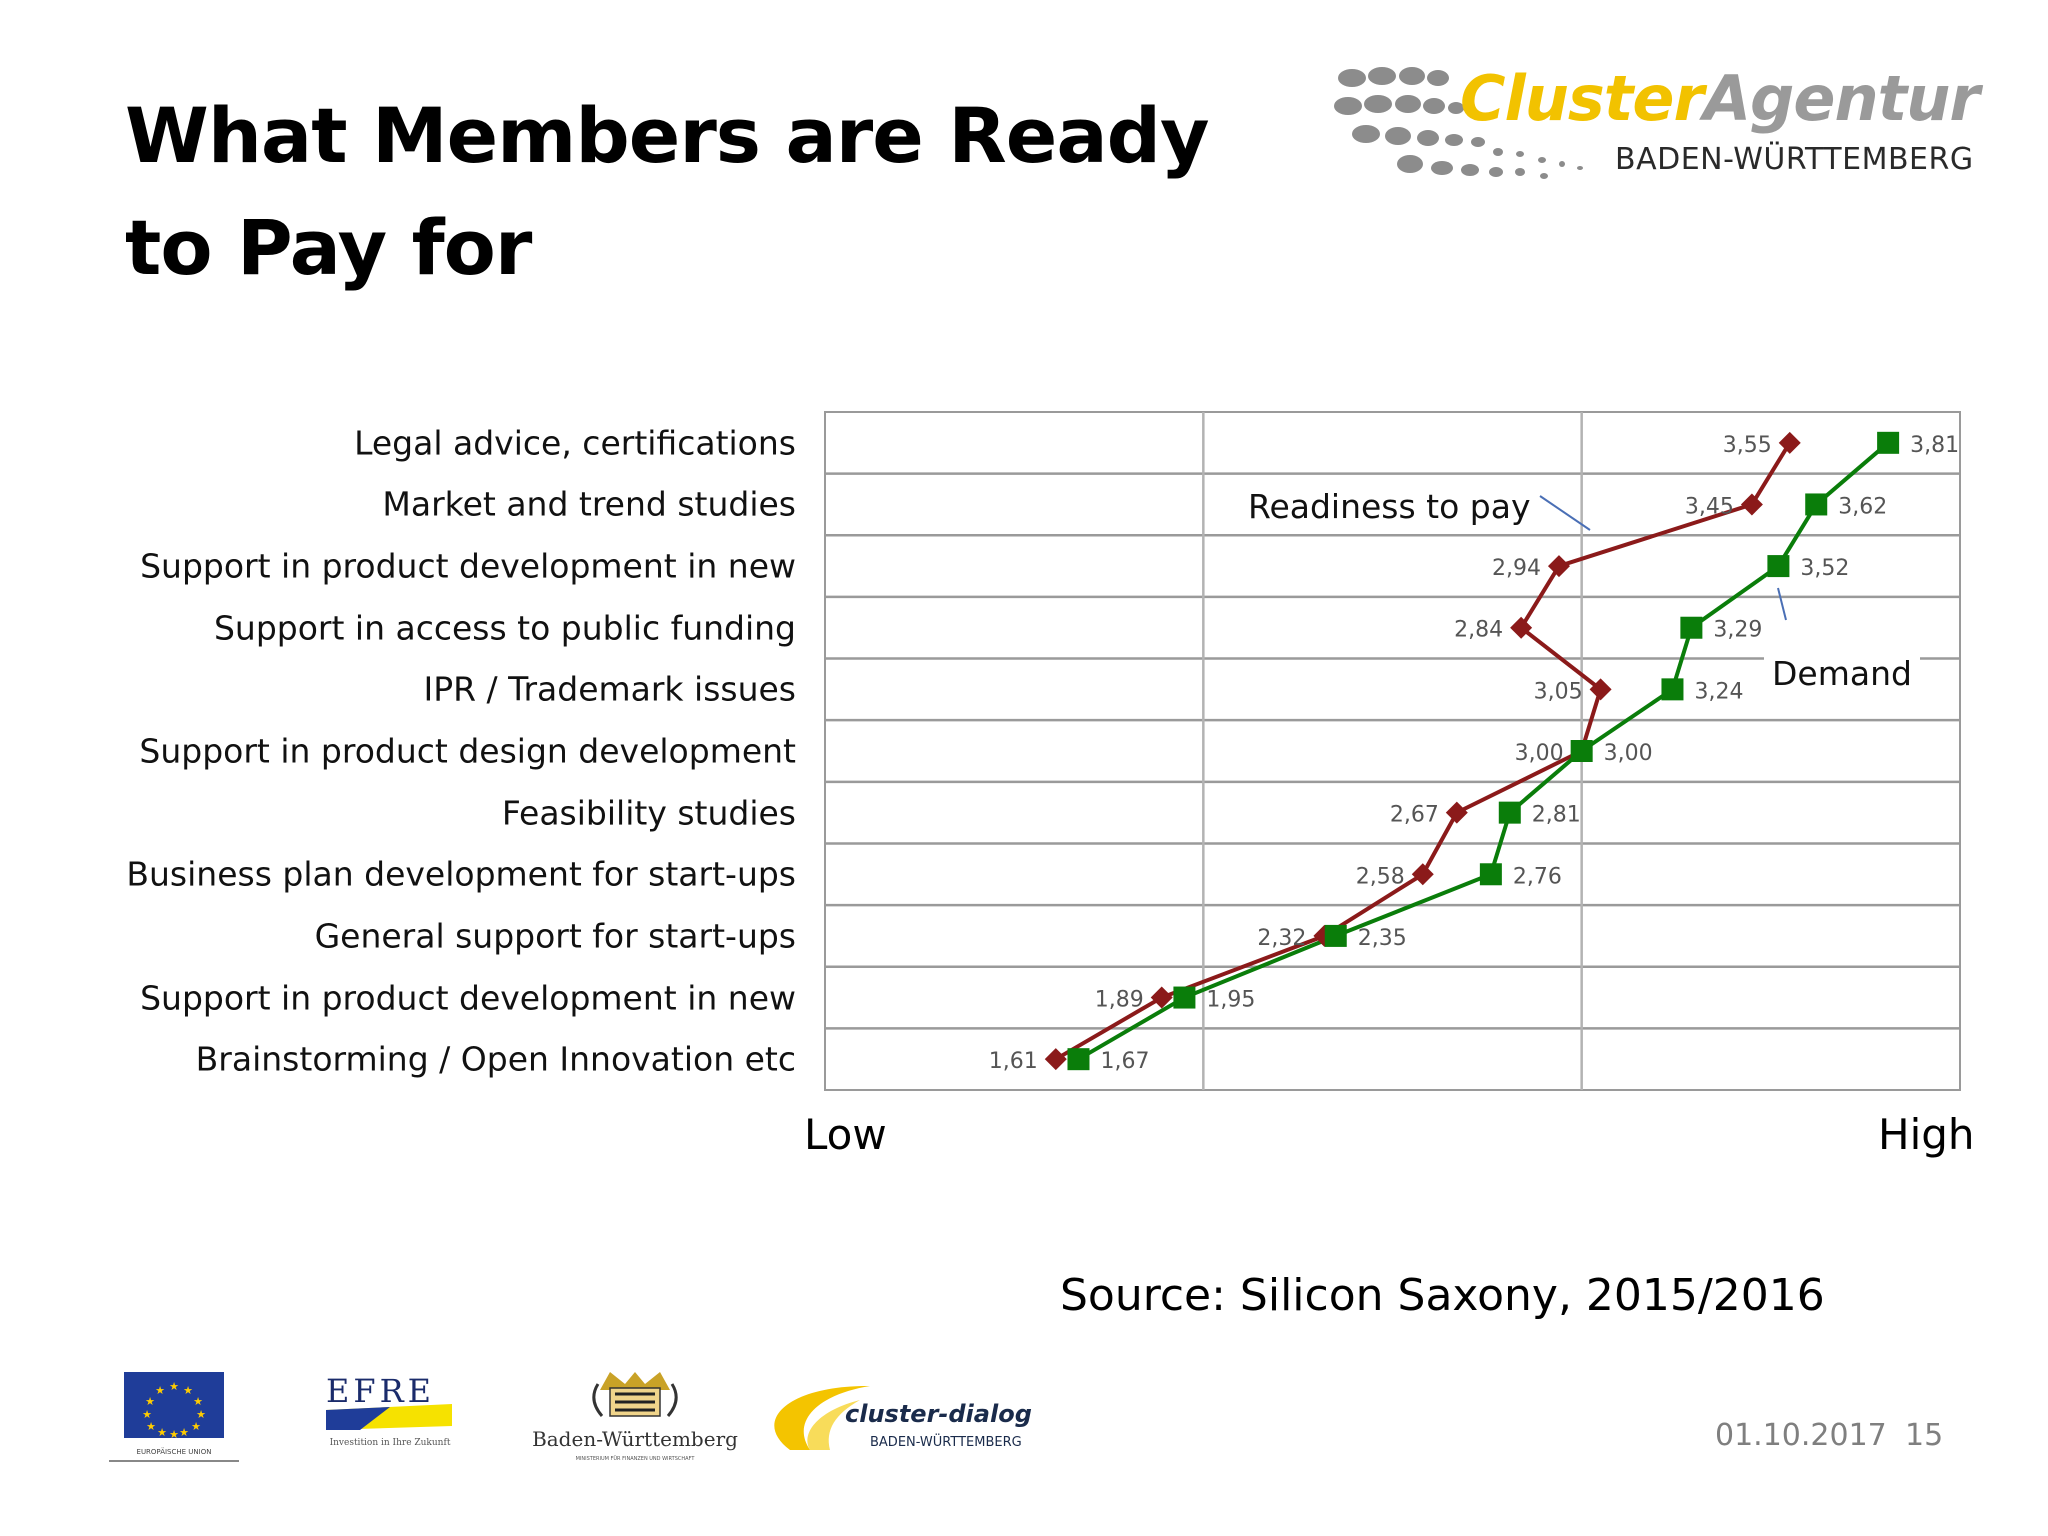 The height and width of the screenshot is (1536, 2048). Describe the element at coordinates (946, 1441) in the screenshot. I see `cluster-dialog-caption: BADEN-WÜRTTEMBERG` at that location.